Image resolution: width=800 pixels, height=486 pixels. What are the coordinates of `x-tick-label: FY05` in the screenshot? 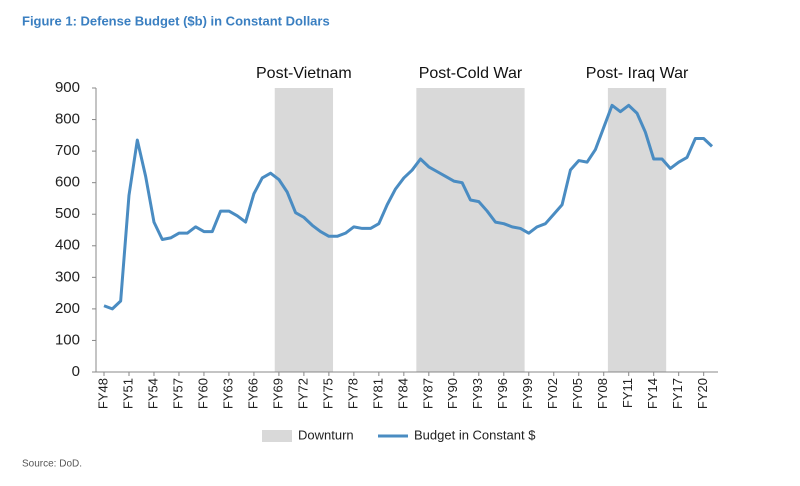 It's located at (577, 393).